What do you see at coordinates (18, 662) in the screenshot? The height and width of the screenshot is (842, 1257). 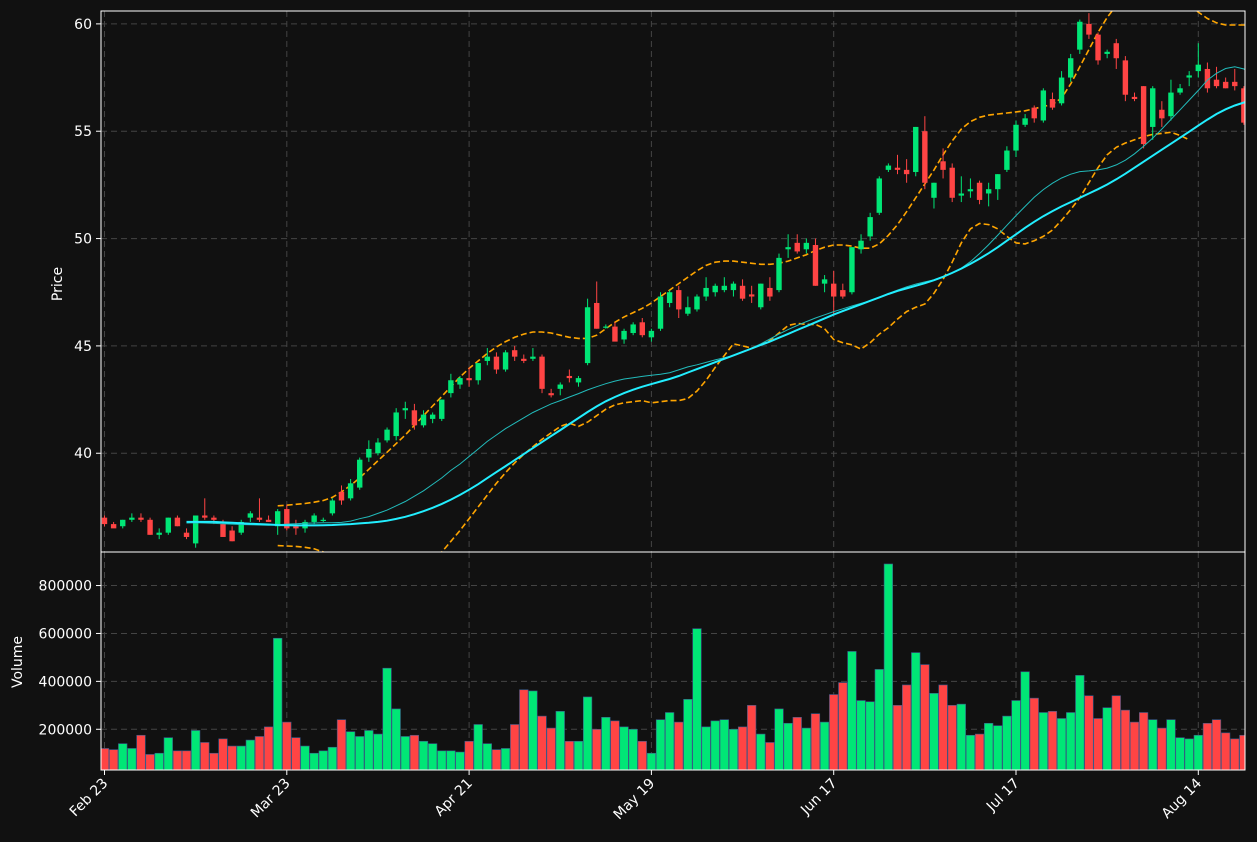 I see `volume-axis-label: Volume` at bounding box center [18, 662].